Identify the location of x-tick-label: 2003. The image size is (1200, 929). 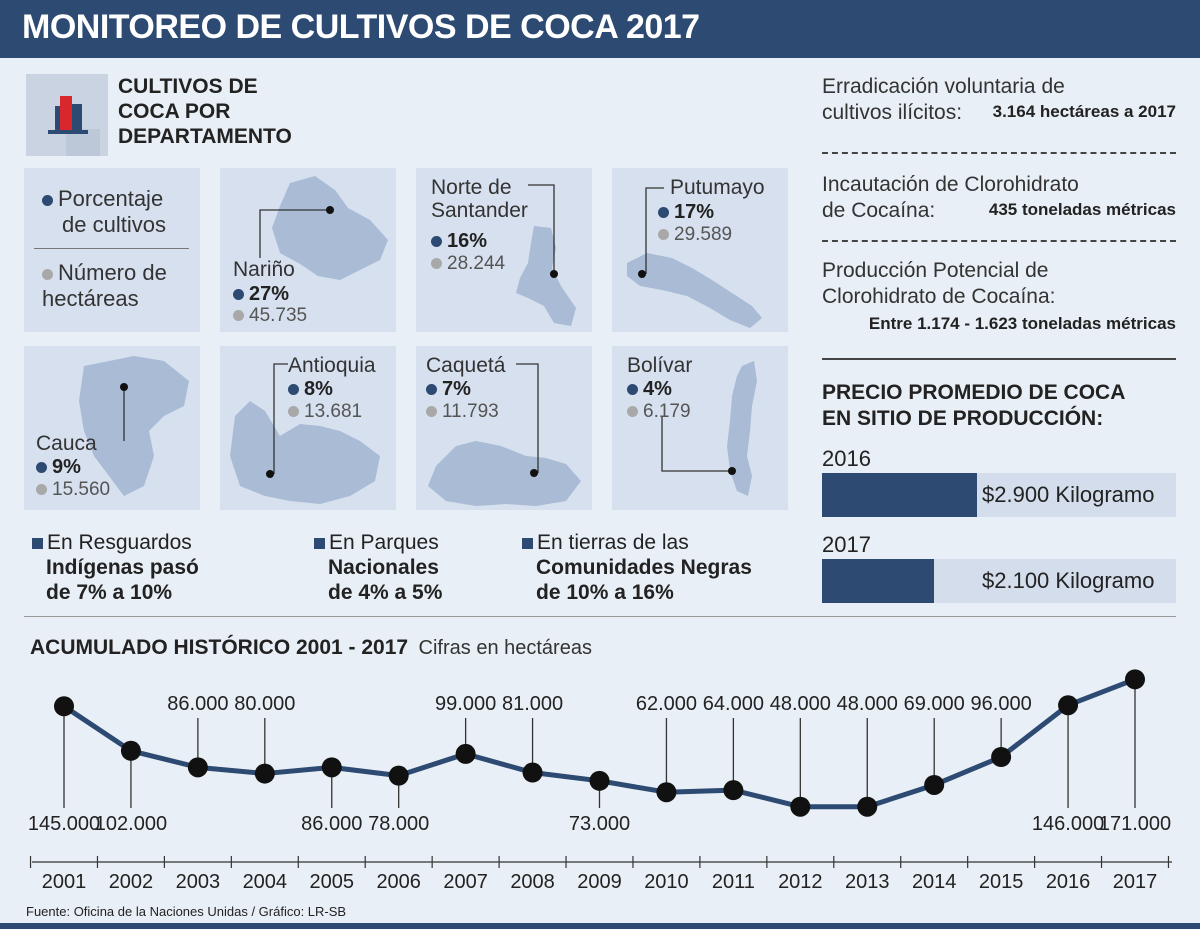
(198, 882).